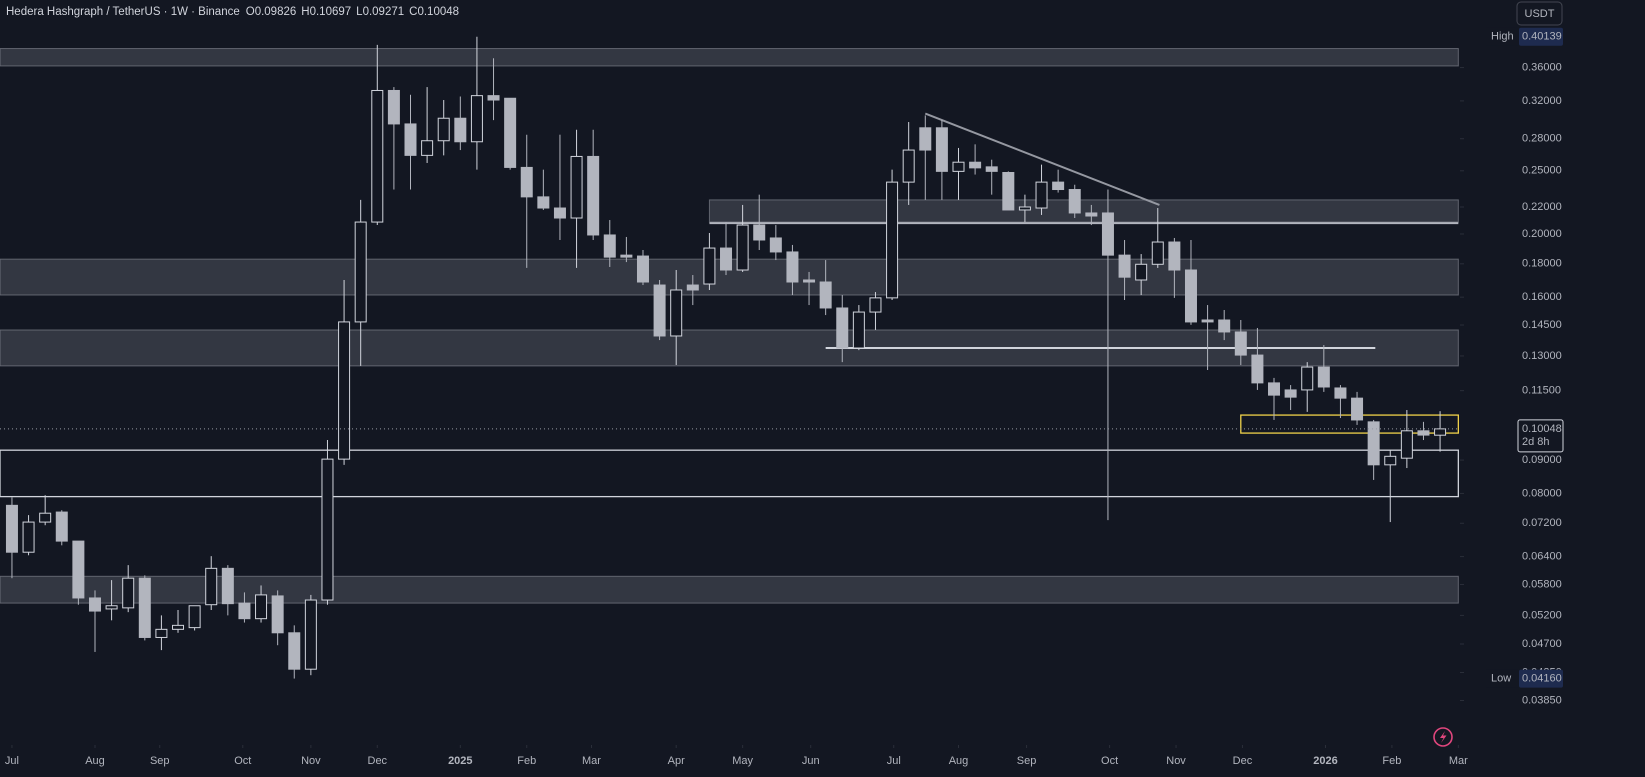  Describe the element at coordinates (1542, 297) in the screenshot. I see `y-tick-label: 0.16000` at that location.